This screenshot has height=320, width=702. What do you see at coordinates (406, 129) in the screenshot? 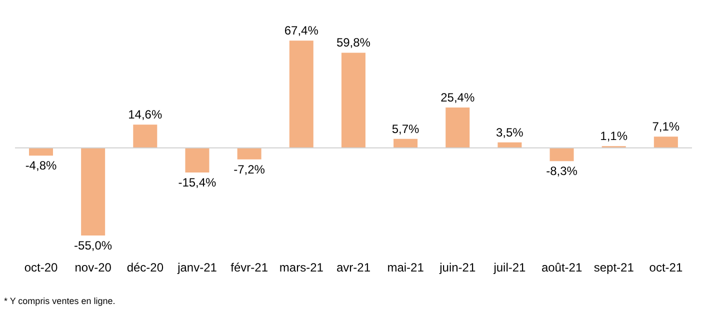
I see `data-label: 5,7%` at bounding box center [406, 129].